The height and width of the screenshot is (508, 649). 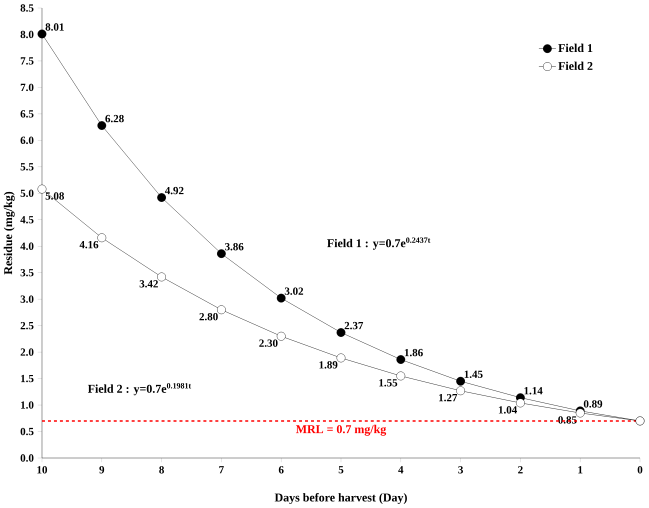 I want to click on data-label: 1.04, so click(x=507, y=410).